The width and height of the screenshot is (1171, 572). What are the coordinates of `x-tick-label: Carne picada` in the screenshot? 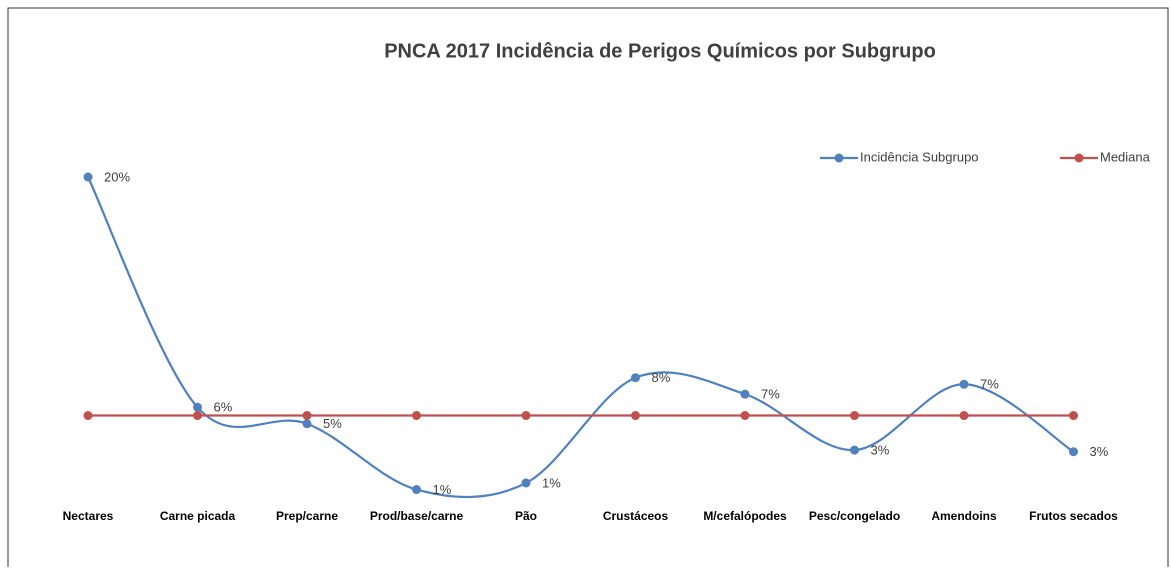 It's located at (198, 516).